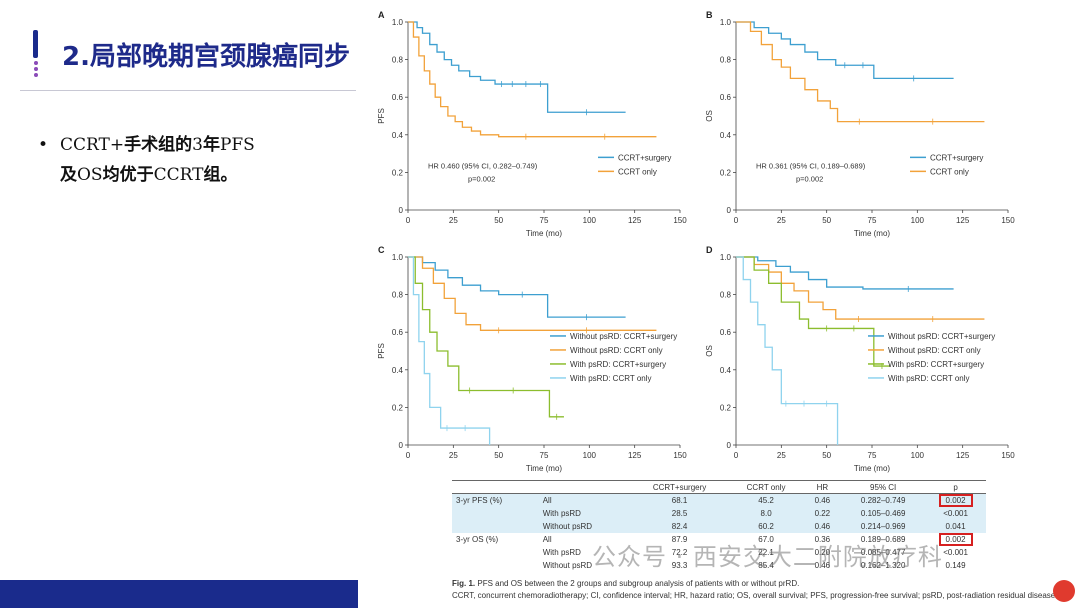 This screenshot has height=608, width=1080. What do you see at coordinates (955, 487) in the screenshot?
I see `table-header-cell: p` at bounding box center [955, 487].